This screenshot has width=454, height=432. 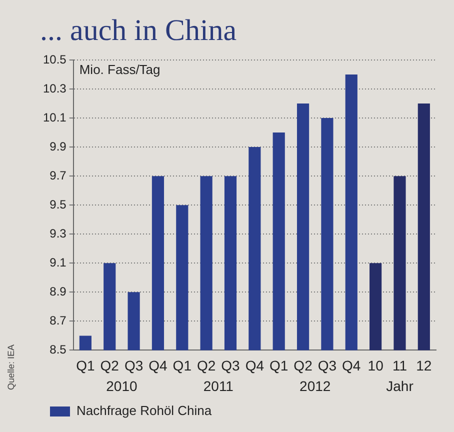 What do you see at coordinates (58, 204) in the screenshot?
I see `y-tick-label: 9.5` at bounding box center [58, 204].